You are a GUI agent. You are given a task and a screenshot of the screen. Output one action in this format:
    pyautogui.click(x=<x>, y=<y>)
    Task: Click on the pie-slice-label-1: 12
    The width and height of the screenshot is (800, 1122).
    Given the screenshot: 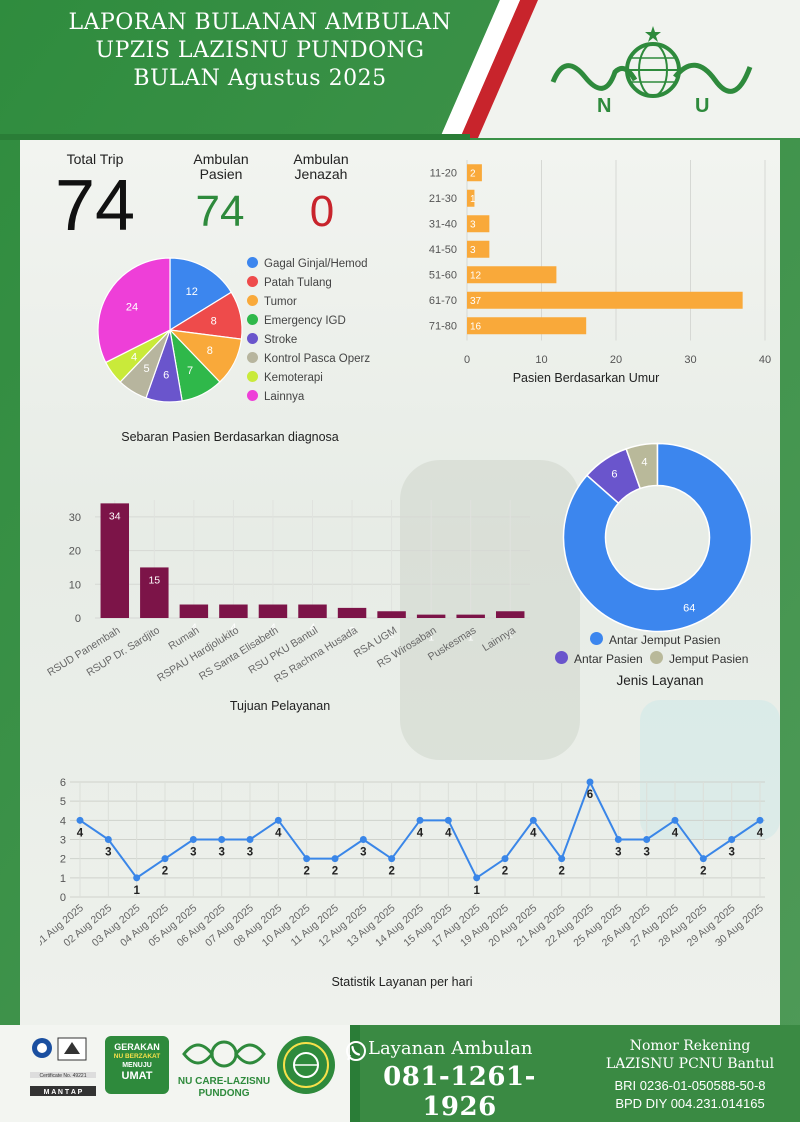 What is the action you would take?
    pyautogui.click(x=192, y=292)
    